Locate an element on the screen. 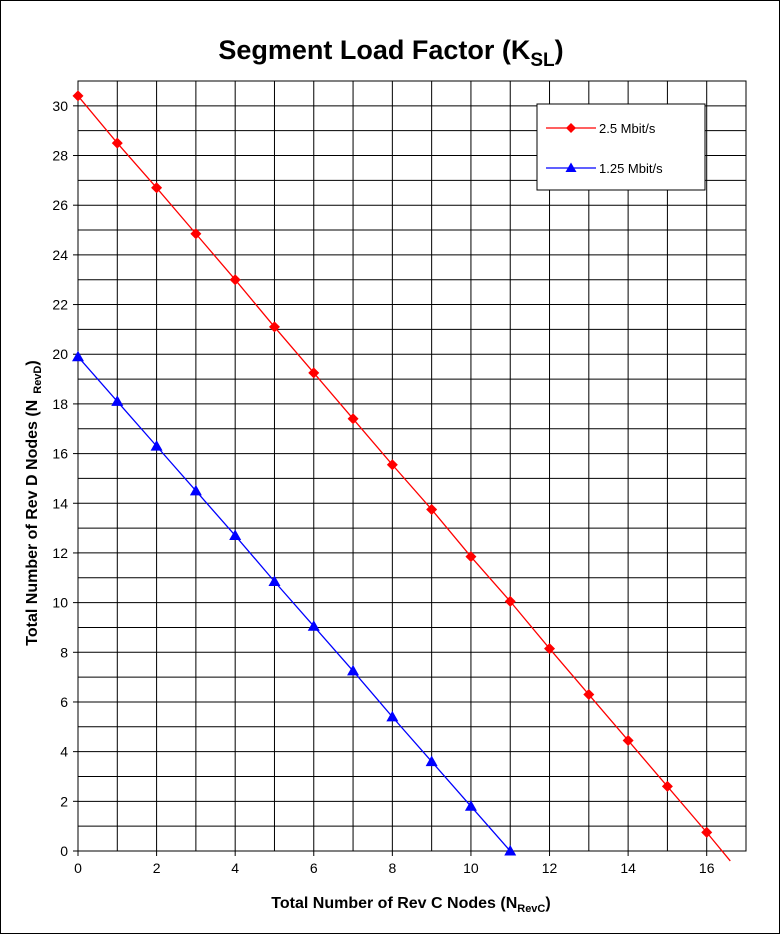 Image resolution: width=780 pixels, height=934 pixels. x-tick-label: 0 is located at coordinates (78, 868).